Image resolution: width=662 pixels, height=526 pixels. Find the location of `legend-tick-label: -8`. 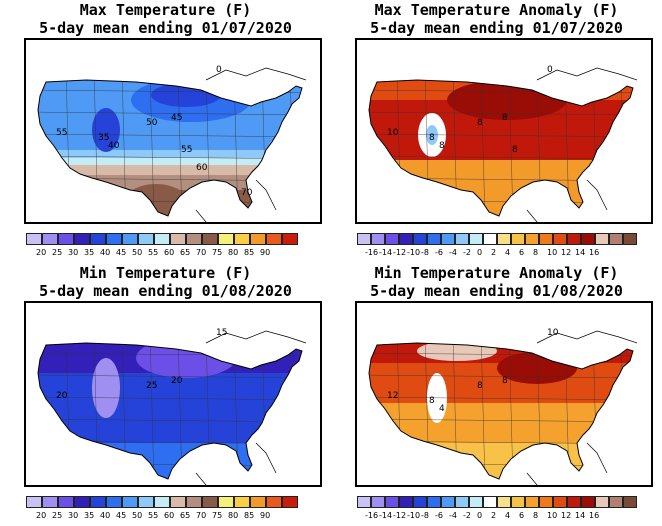

legend-tick-label: -8 is located at coordinates (425, 252).